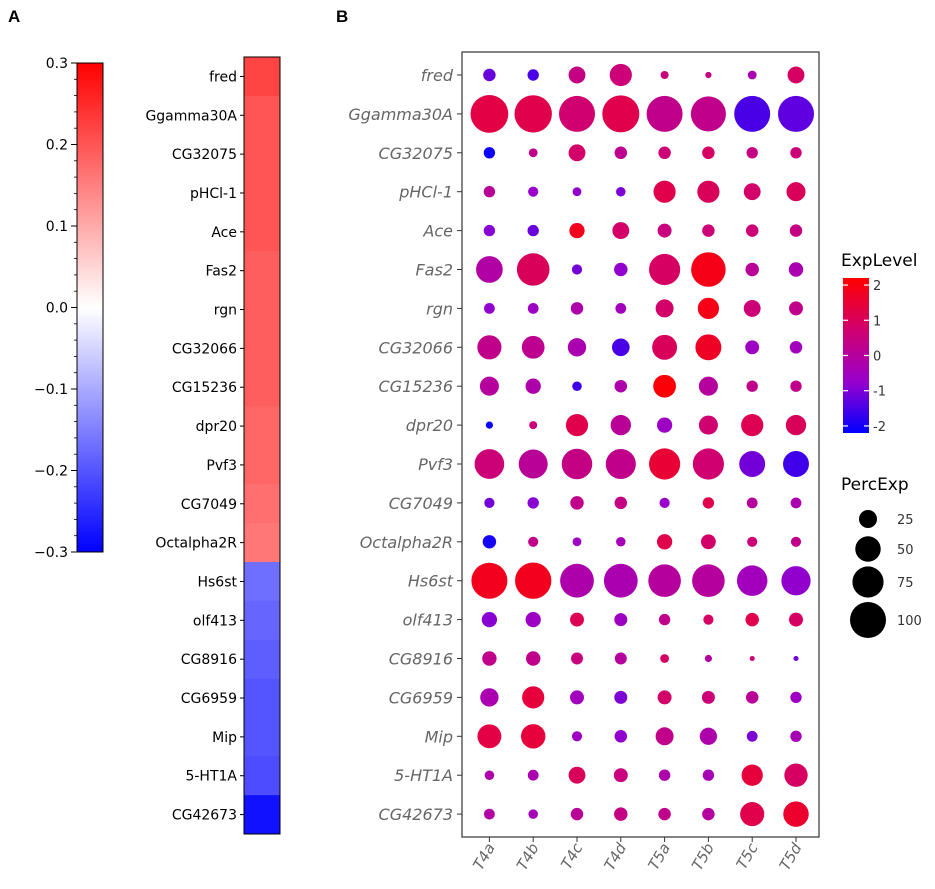  I want to click on dot-pHCl-1-T4b, so click(533, 191).